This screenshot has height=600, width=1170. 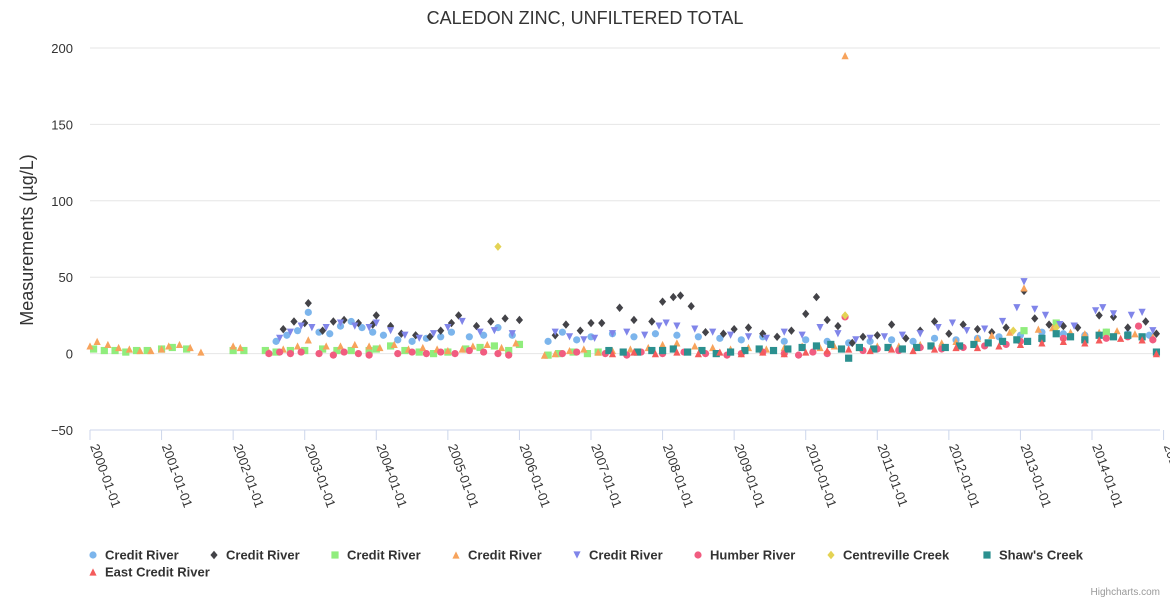 What do you see at coordinates (1041, 555) in the screenshot?
I see `legend-label: Shaw's Creek` at bounding box center [1041, 555].